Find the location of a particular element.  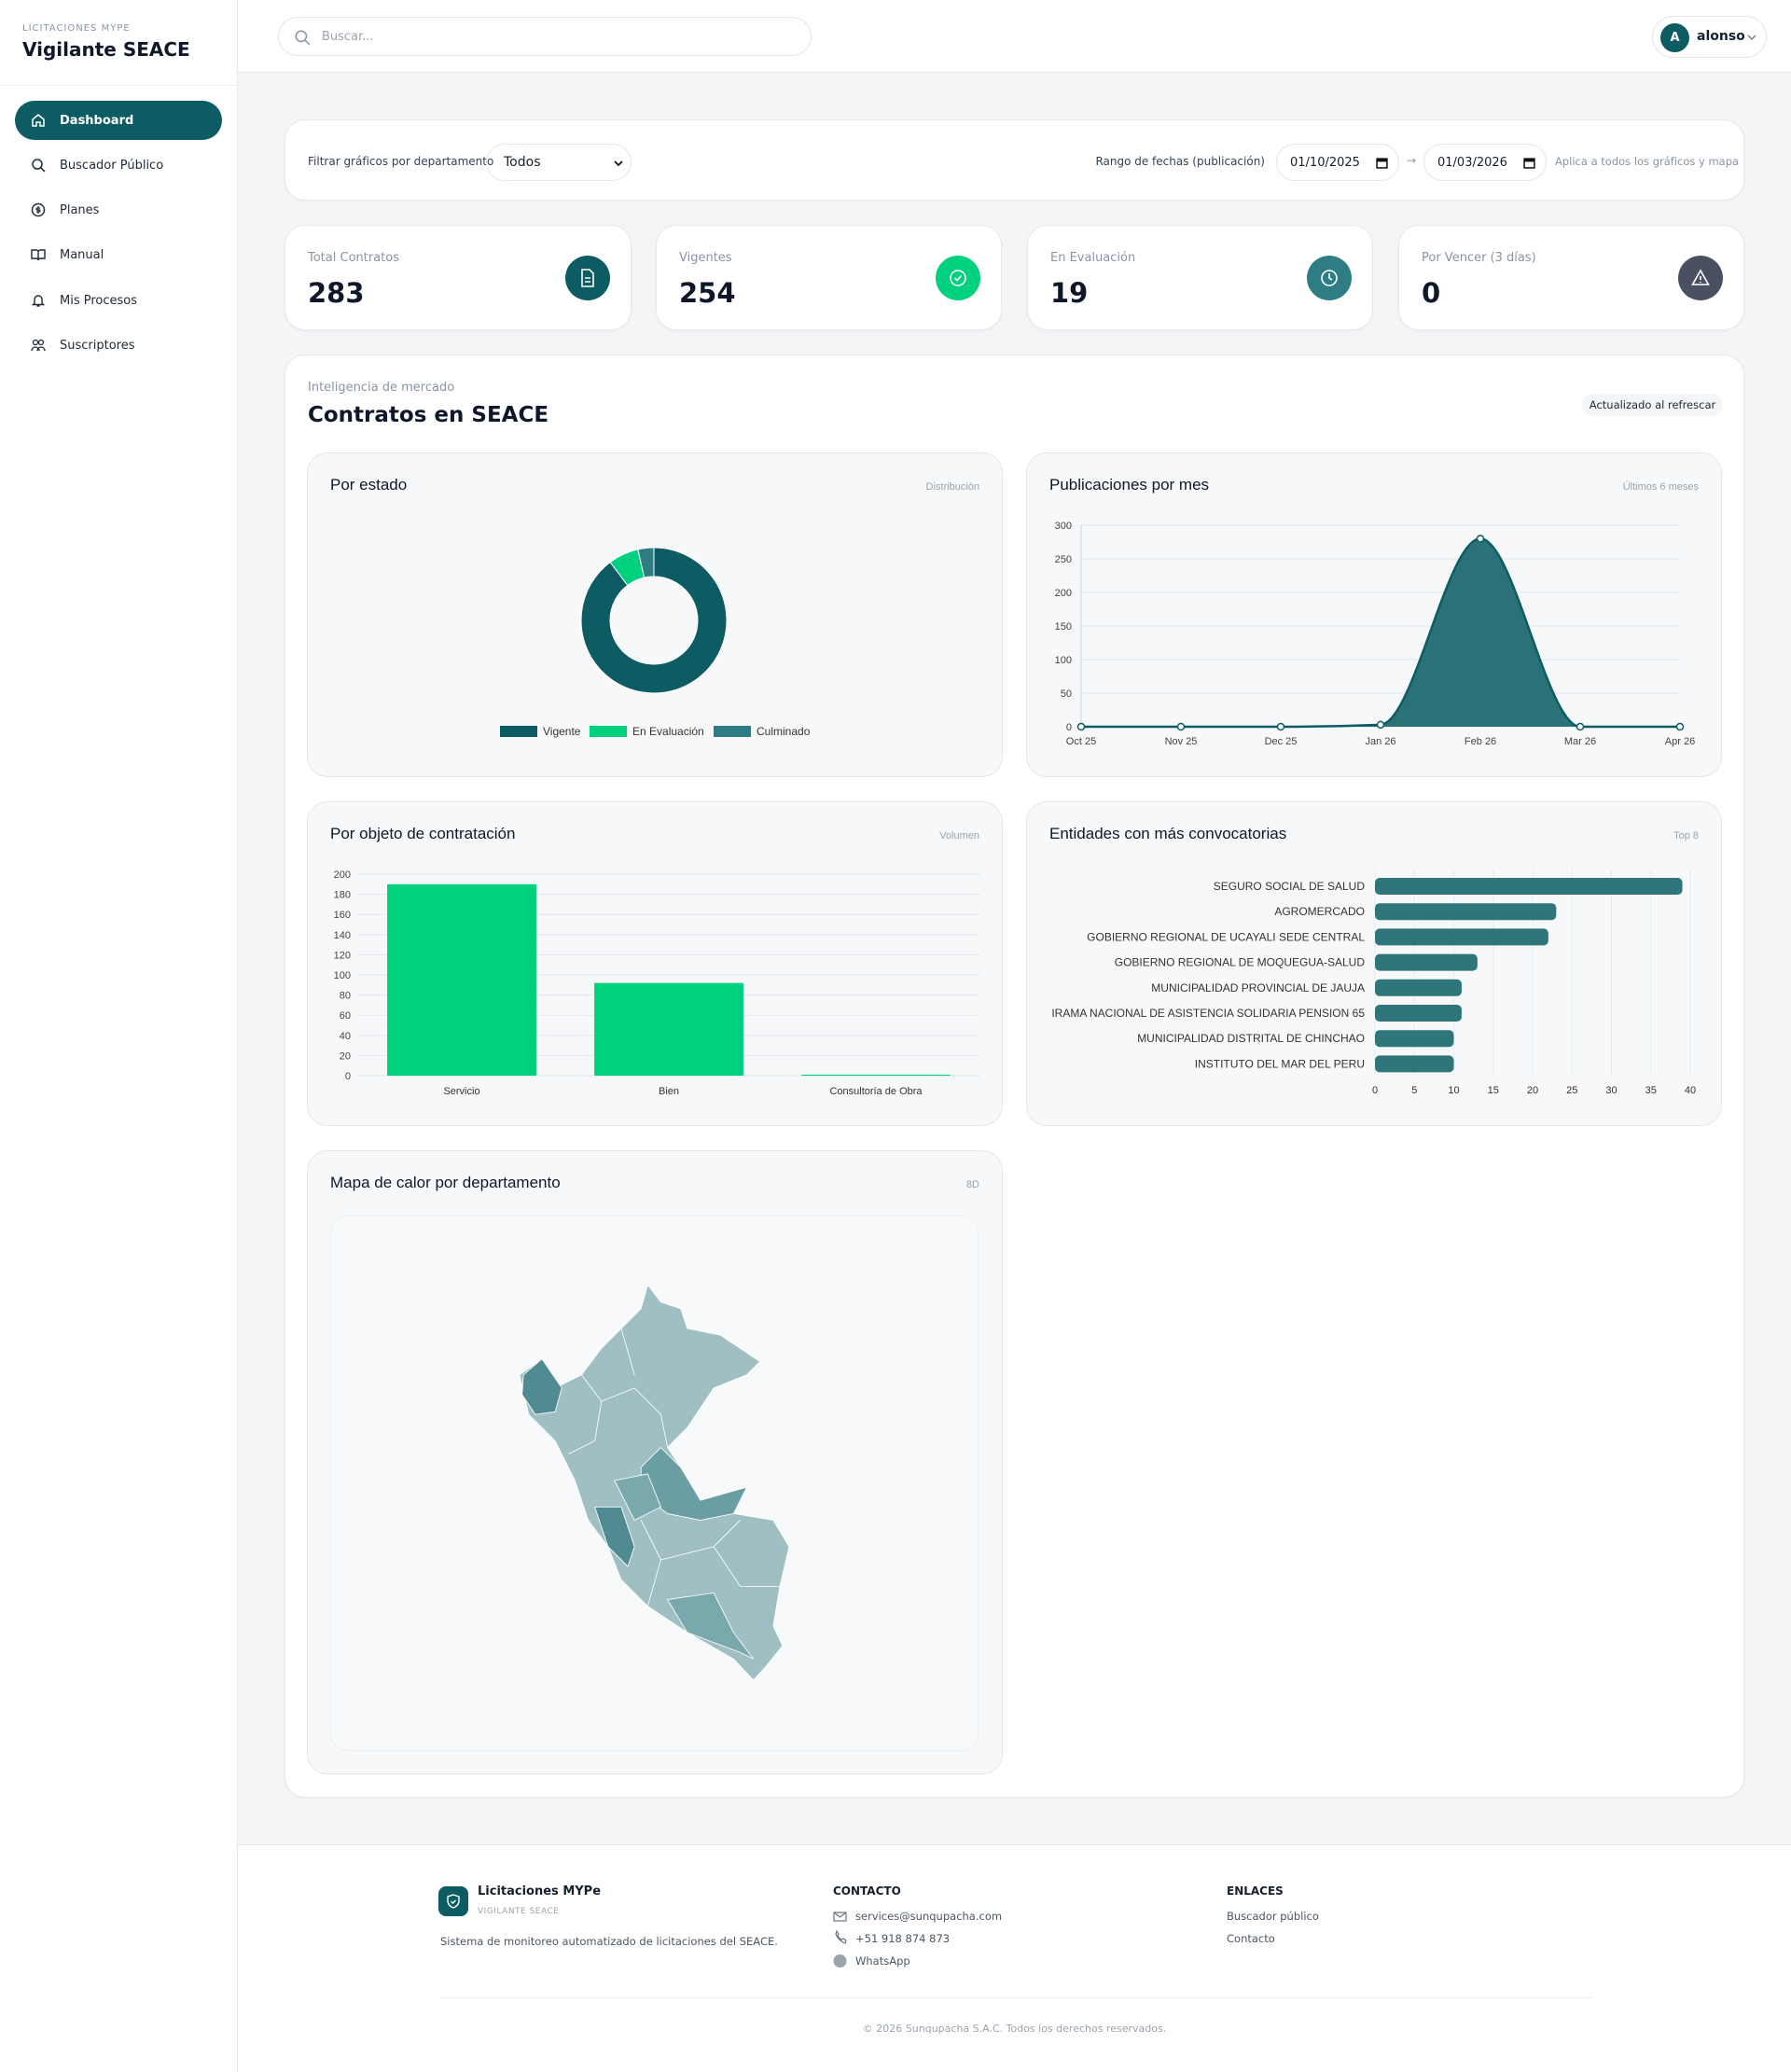

nav-item: Suscriptores is located at coordinates (118, 345).